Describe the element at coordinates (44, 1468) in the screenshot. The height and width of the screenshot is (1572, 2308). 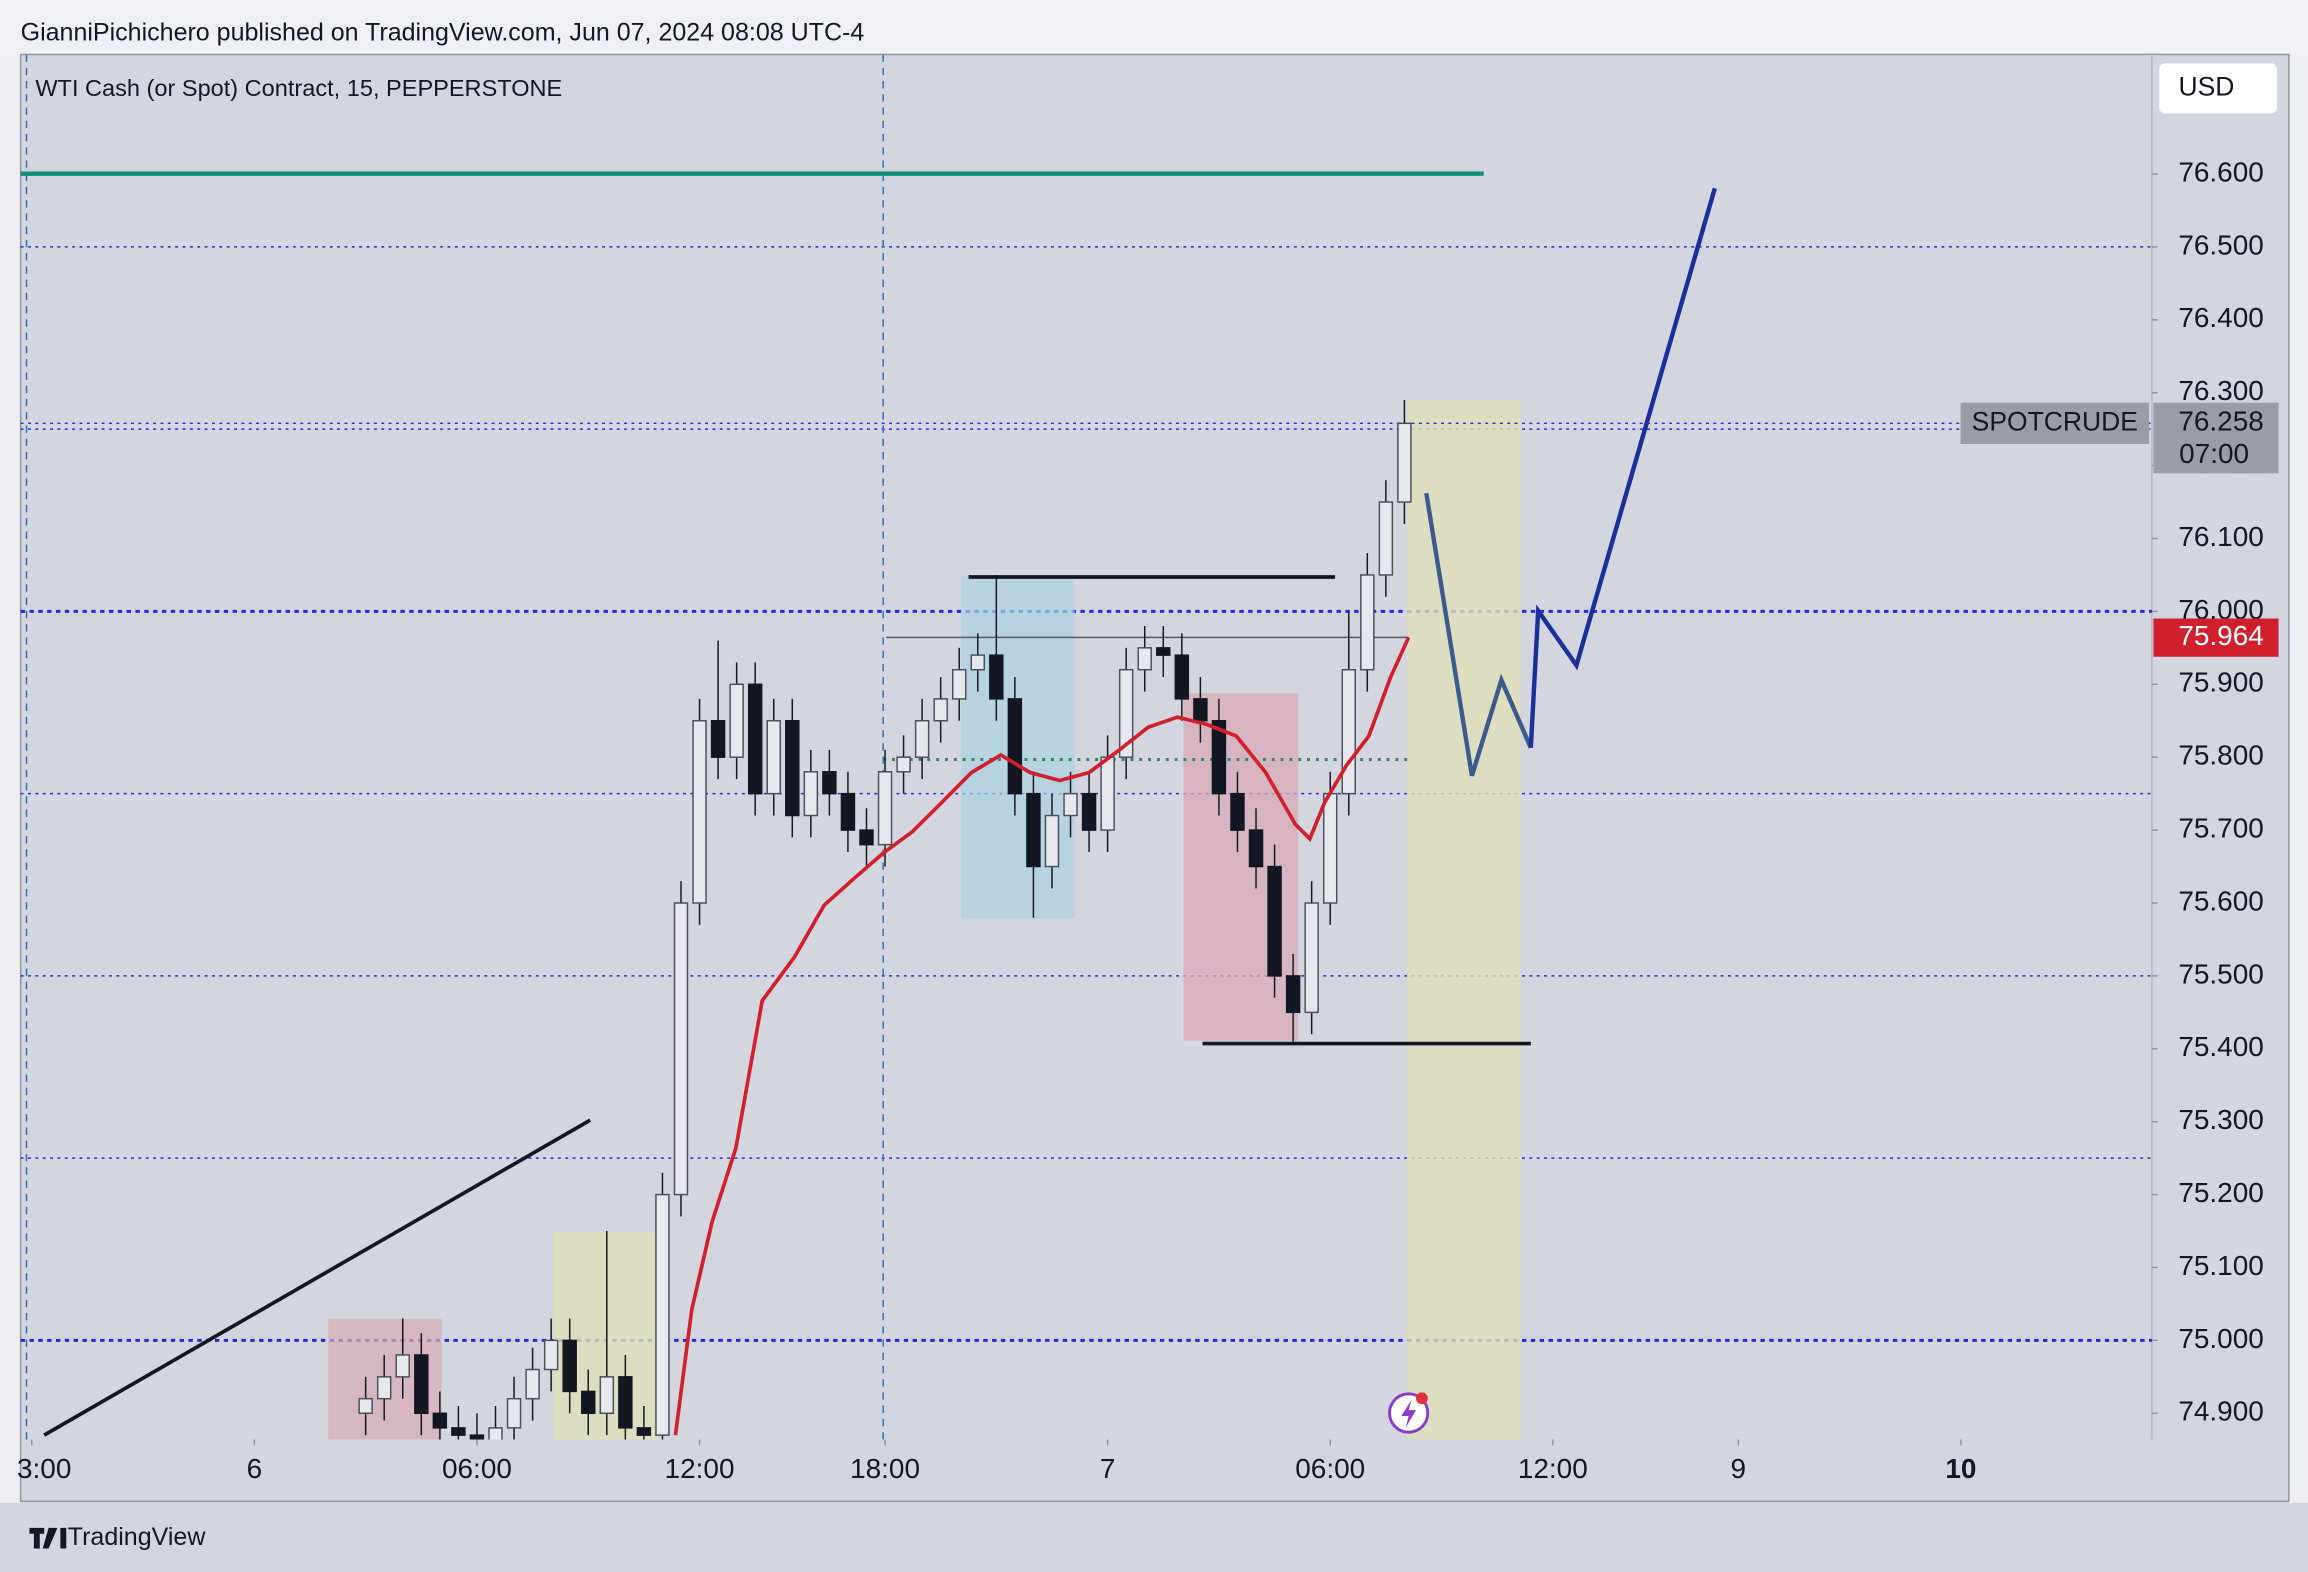
I see `x-tick-label: 3:00` at that location.